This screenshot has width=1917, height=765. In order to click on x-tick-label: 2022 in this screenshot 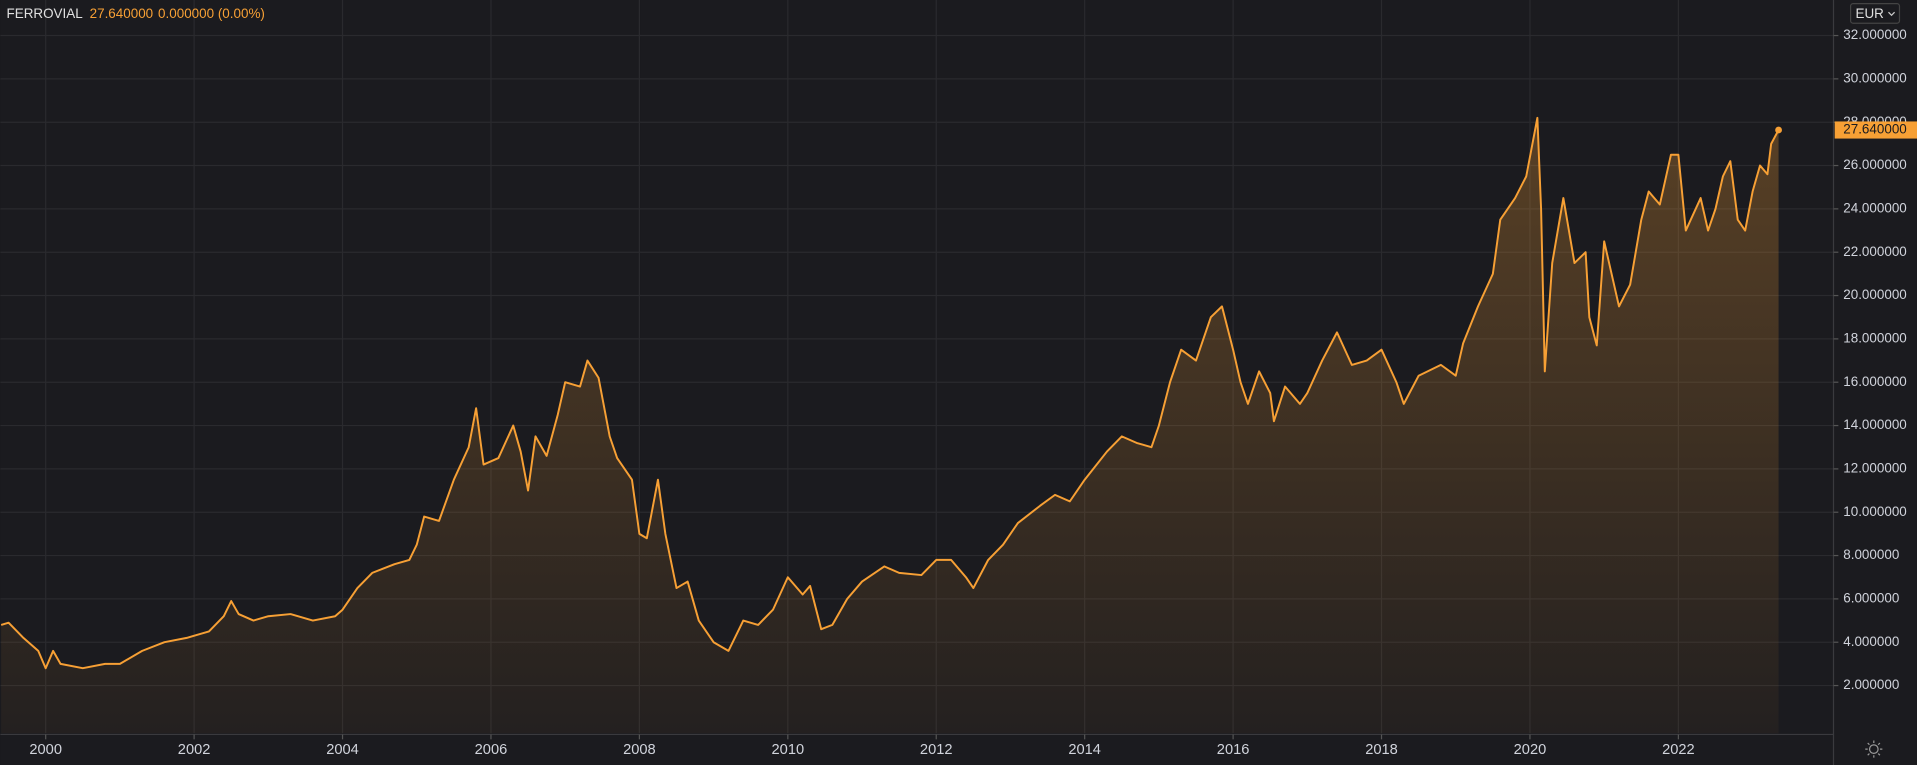, I will do `click(1678, 750)`.